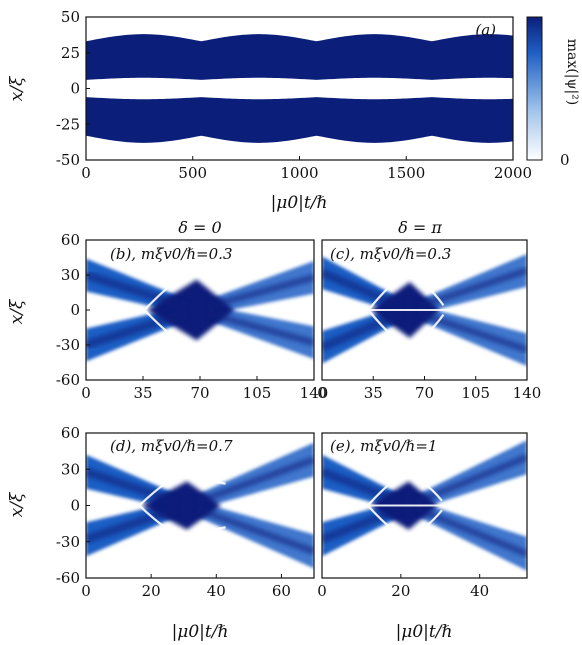 This screenshot has height=645, width=582. Describe the element at coordinates (534, 88) in the screenshot. I see `colorbar-gradient` at that location.